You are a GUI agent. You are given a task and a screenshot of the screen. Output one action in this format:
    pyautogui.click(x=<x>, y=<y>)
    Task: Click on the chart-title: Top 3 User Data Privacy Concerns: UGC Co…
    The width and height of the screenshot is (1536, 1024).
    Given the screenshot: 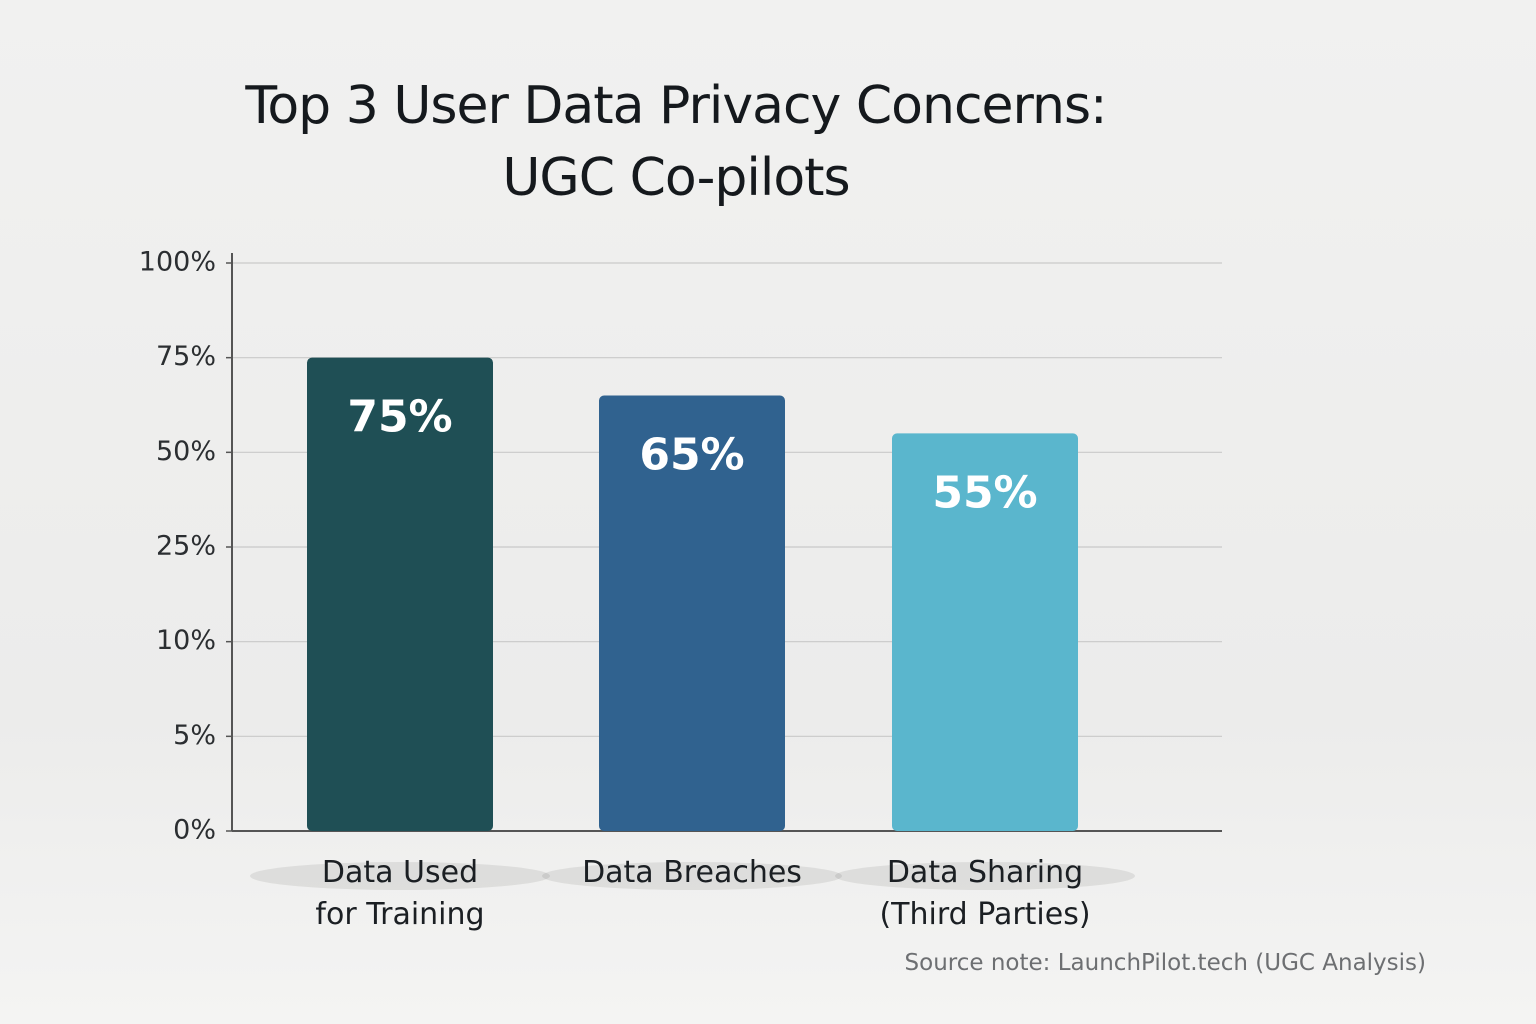 What is the action you would take?
    pyautogui.click(x=676, y=142)
    